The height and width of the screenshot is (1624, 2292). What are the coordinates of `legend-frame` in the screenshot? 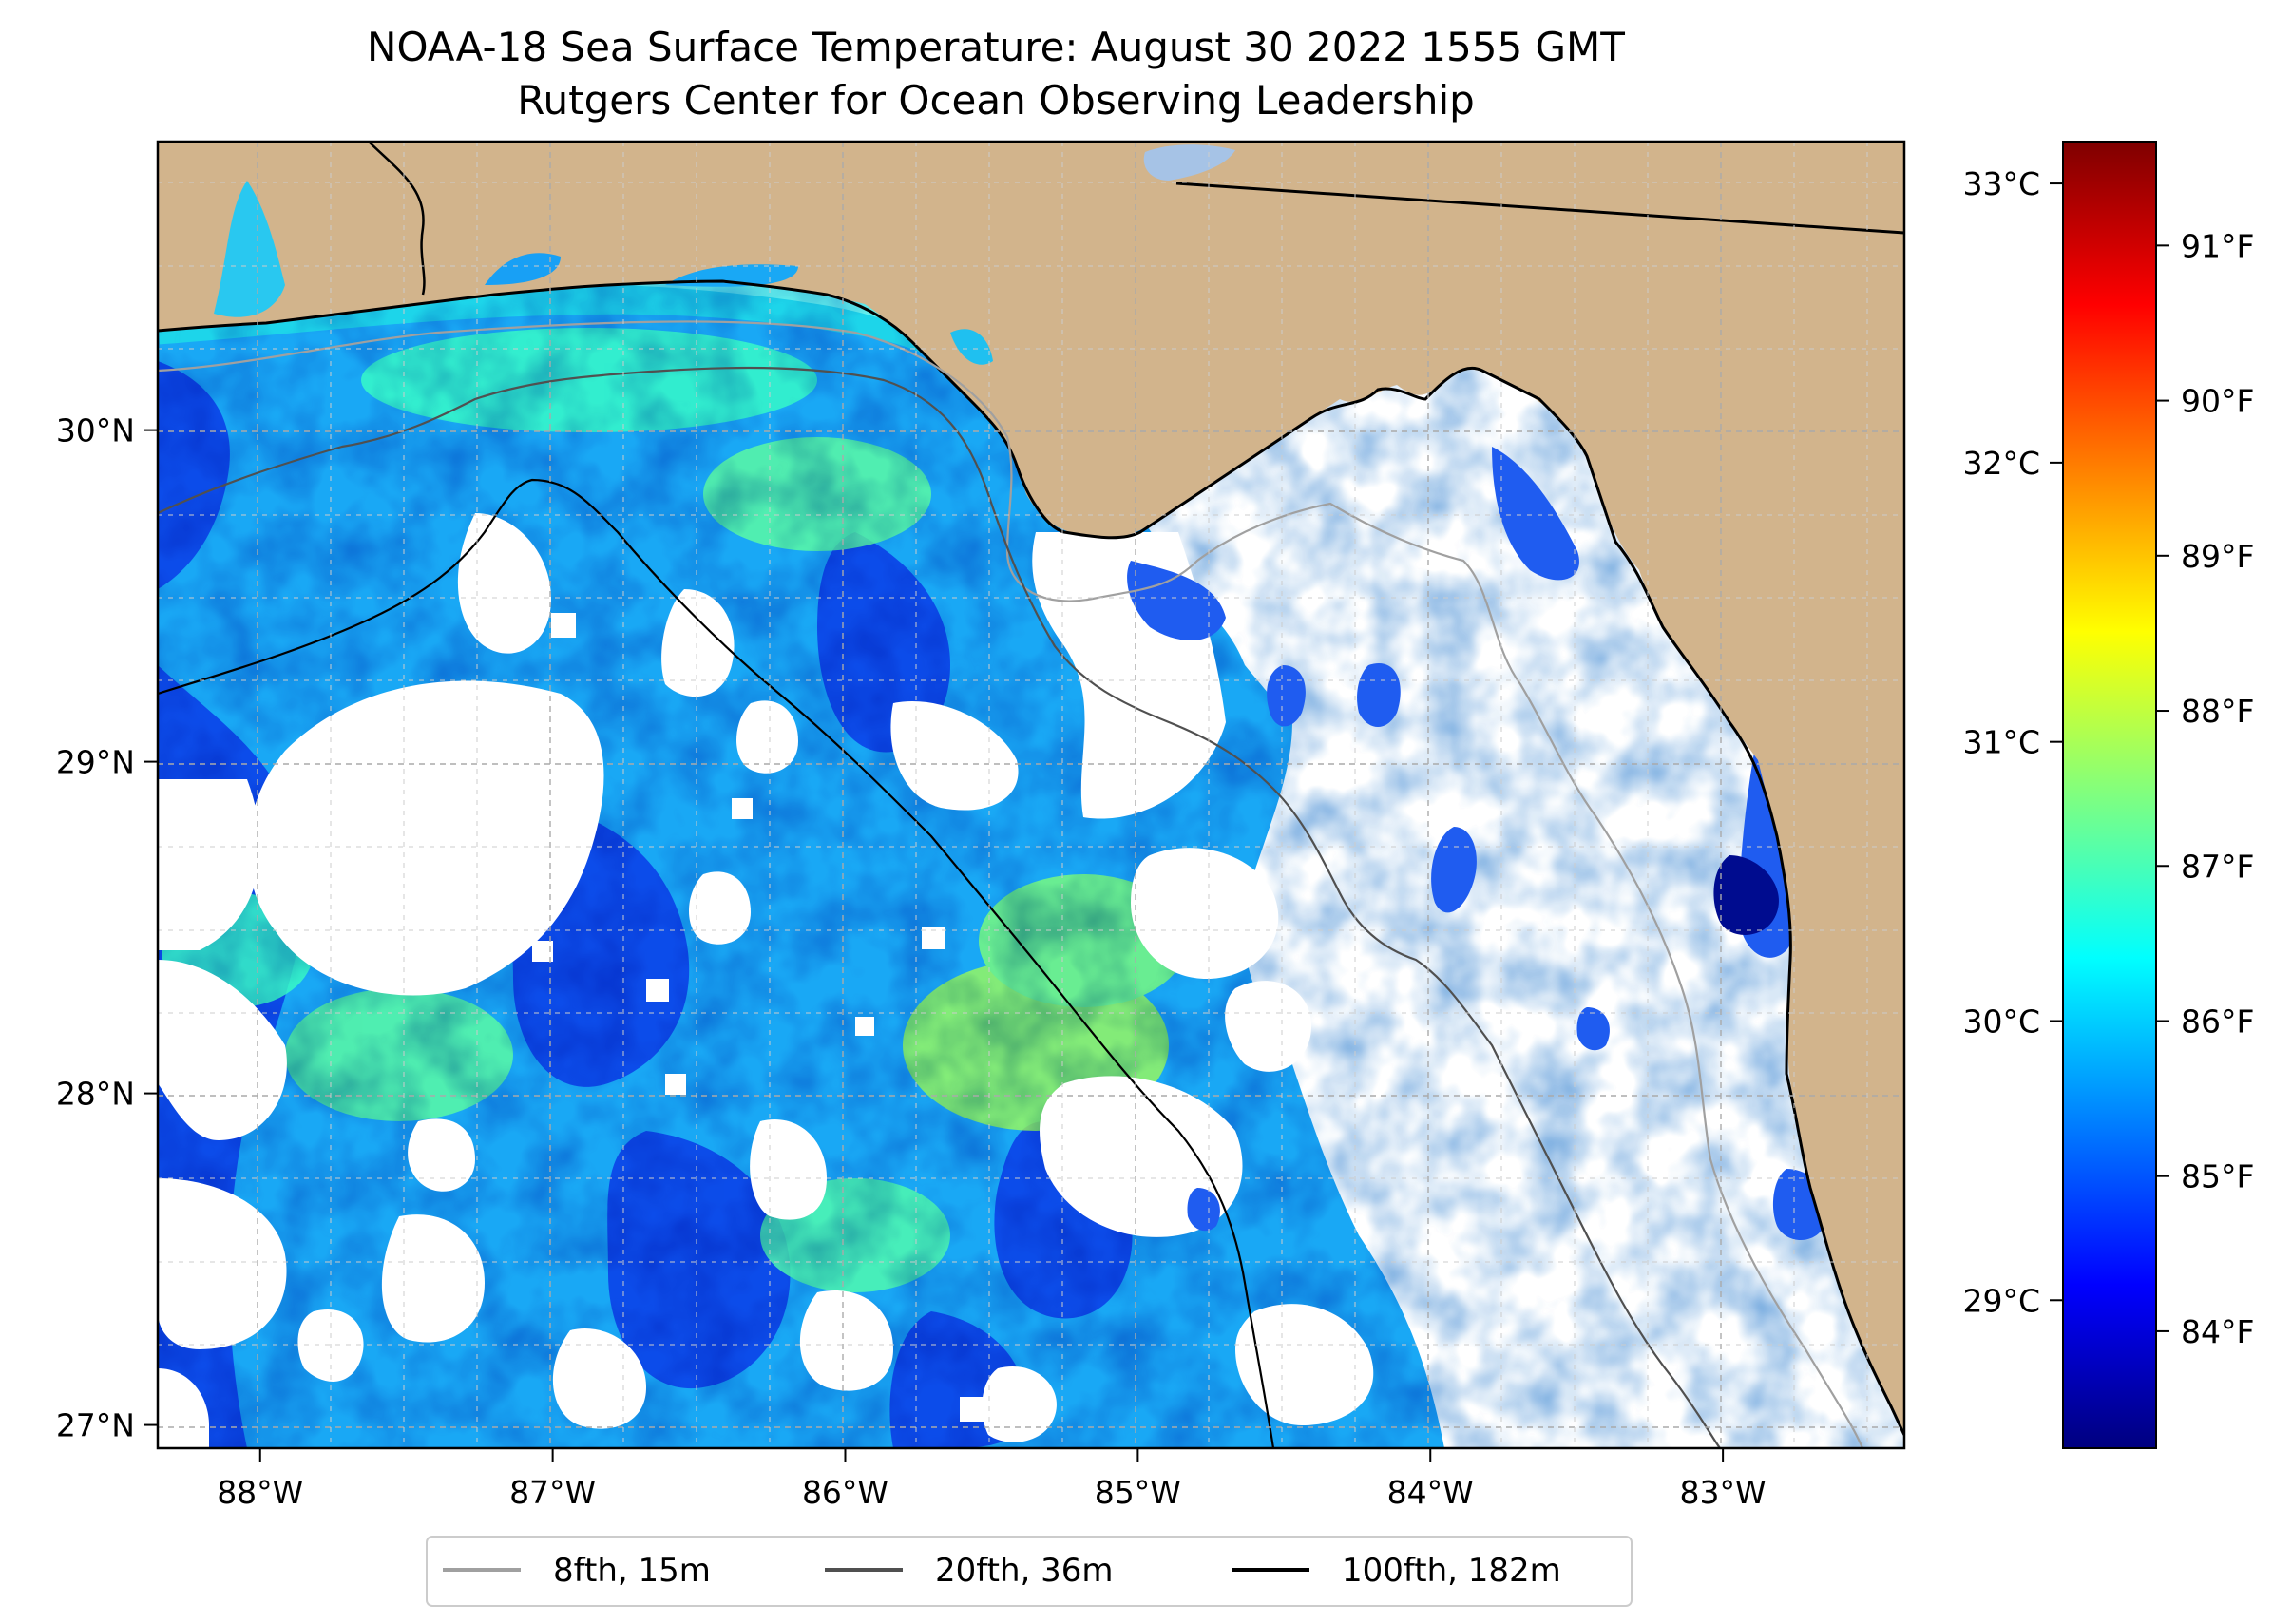 It's located at (1029, 1571).